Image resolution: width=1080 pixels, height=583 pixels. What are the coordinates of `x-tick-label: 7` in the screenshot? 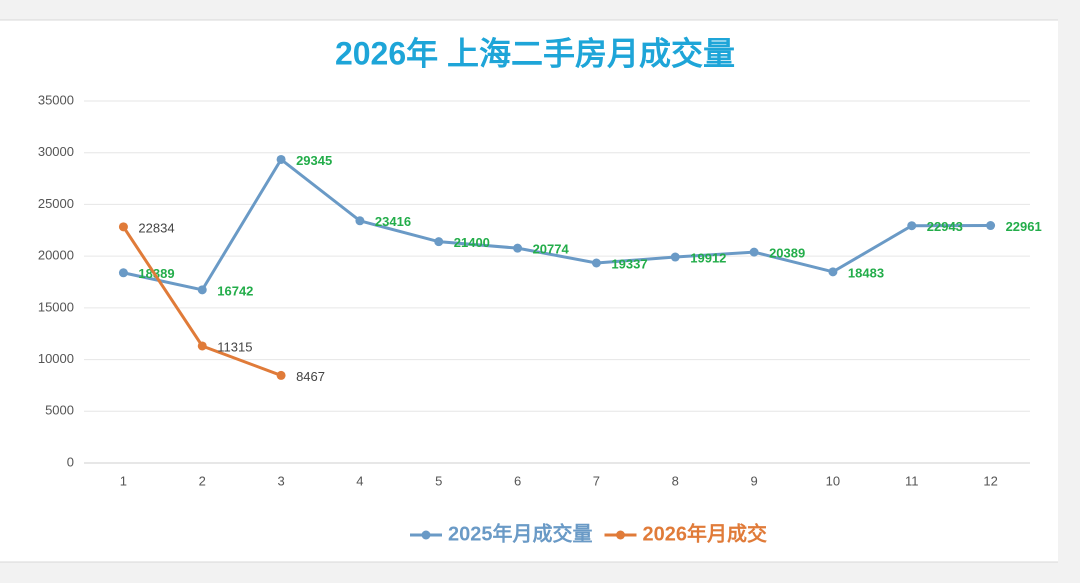 It's located at (596, 480).